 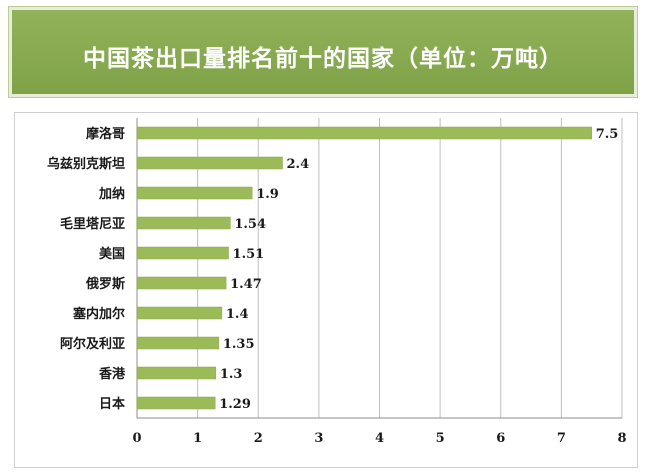 I want to click on category-label: 毛里塔尼亚, so click(x=92, y=224).